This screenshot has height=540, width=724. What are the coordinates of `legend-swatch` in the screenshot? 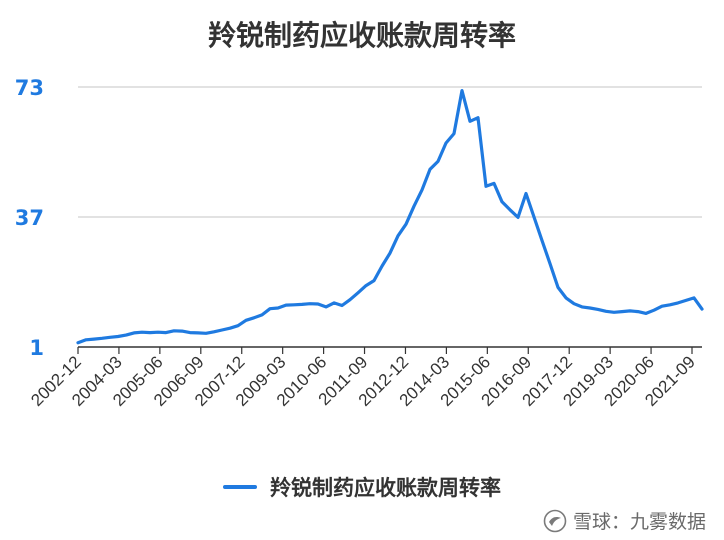 It's located at (239, 487).